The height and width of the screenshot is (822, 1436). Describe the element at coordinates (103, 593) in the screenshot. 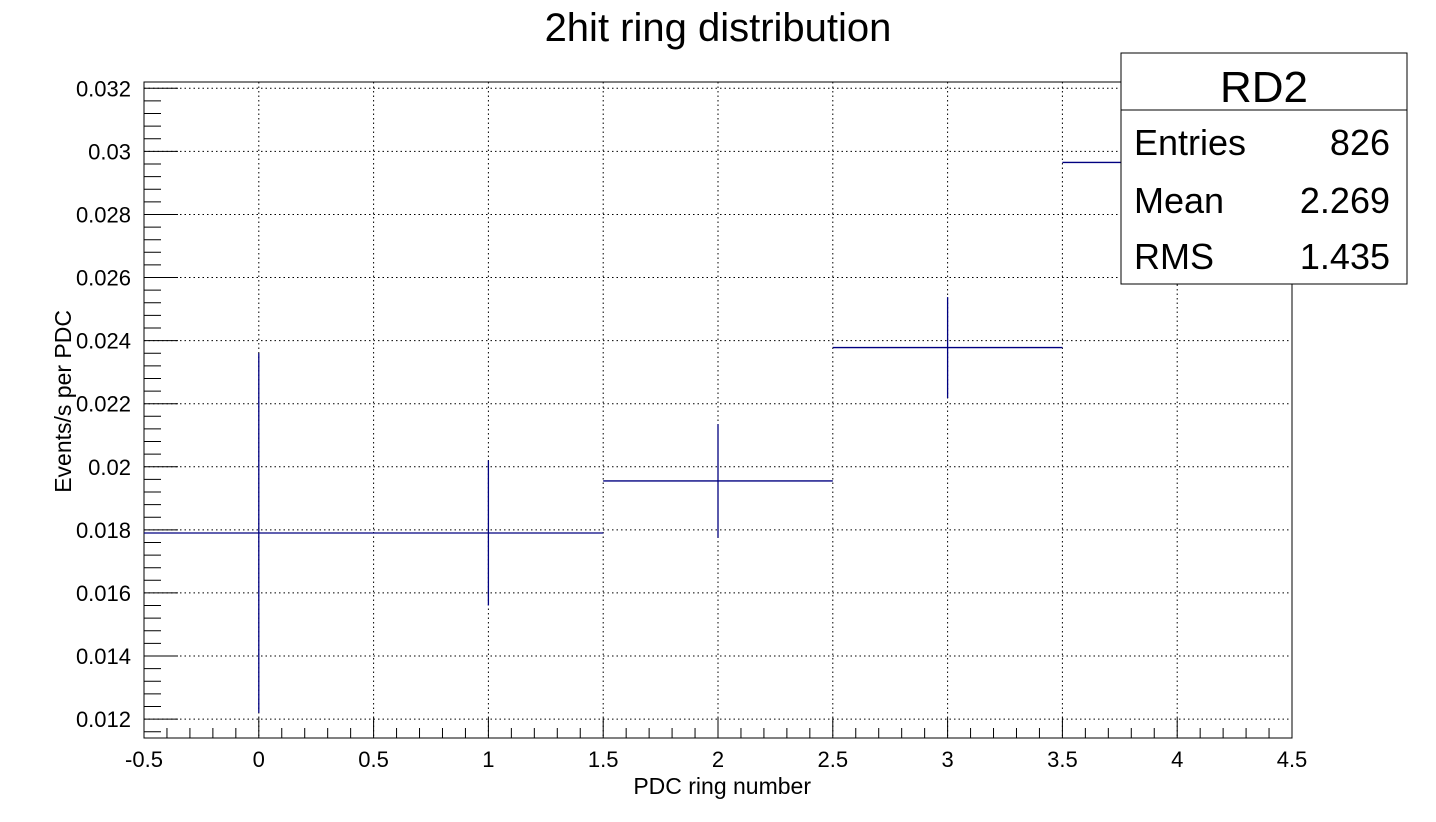

I see `y-tick-label: 0.016` at that location.